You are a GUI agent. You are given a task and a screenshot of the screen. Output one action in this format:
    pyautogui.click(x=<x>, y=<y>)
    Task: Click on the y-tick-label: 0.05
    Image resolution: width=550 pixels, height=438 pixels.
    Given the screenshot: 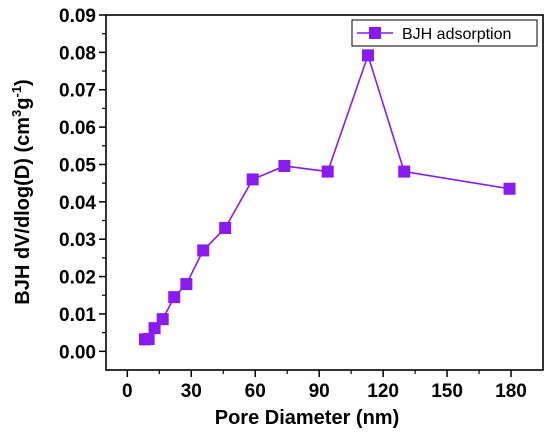 What is the action you would take?
    pyautogui.click(x=77, y=165)
    